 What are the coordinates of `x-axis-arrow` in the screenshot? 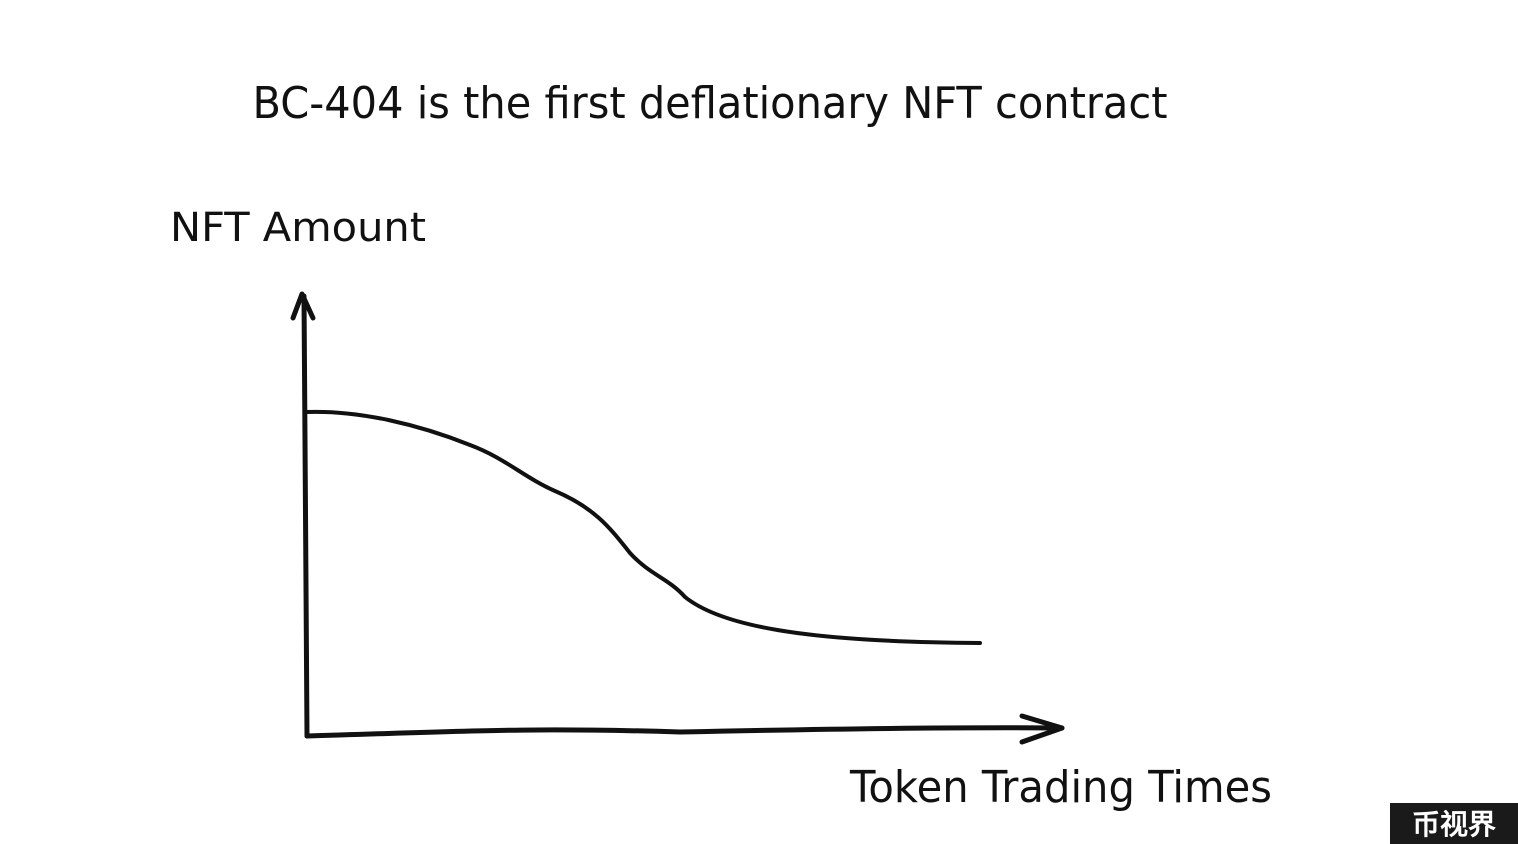 It's located at (1042, 729).